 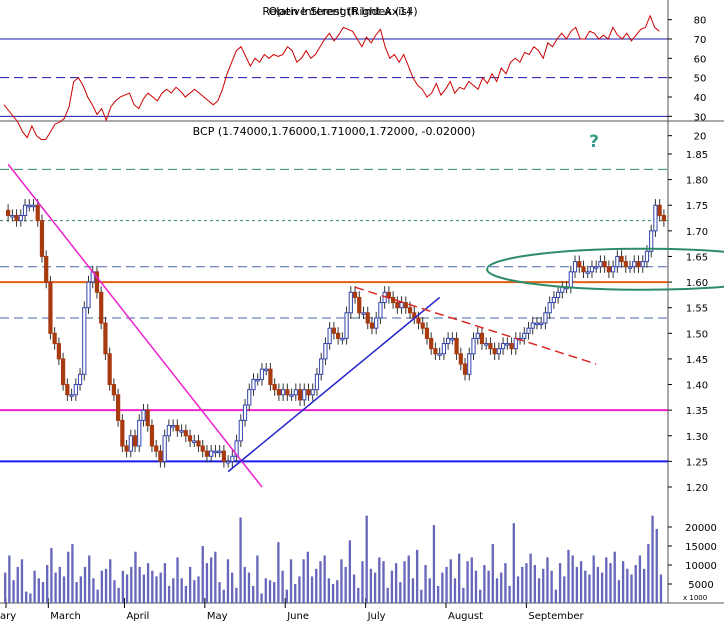 What do you see at coordinates (700, 40) in the screenshot?
I see `rsi-tick-label: 70` at bounding box center [700, 40].